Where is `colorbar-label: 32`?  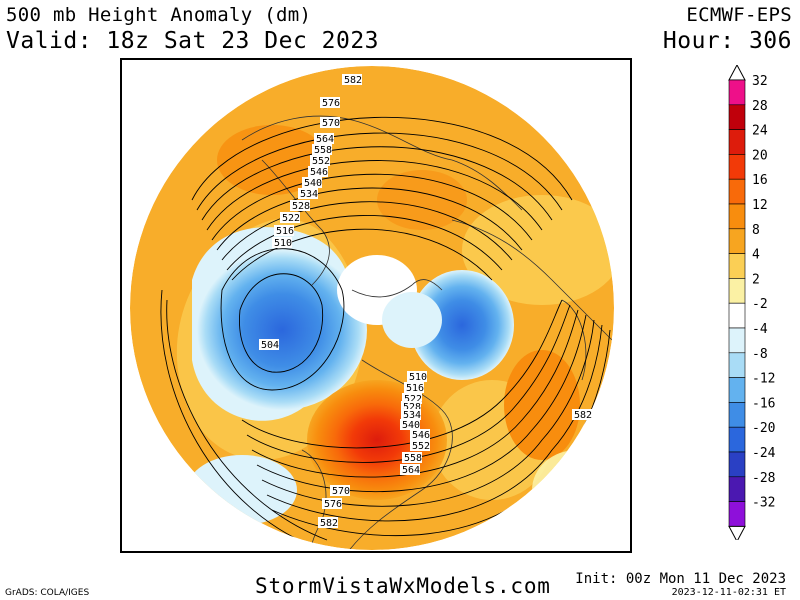
colorbar-label: 32 is located at coordinates (760, 81).